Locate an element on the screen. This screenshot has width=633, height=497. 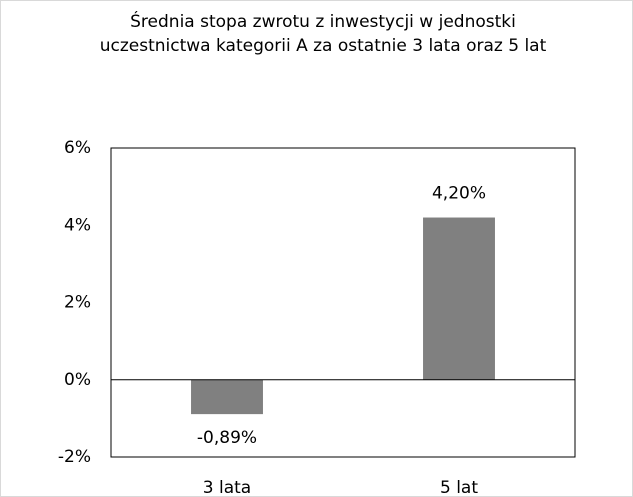
x-tick-label: 3 lata is located at coordinates (227, 487).